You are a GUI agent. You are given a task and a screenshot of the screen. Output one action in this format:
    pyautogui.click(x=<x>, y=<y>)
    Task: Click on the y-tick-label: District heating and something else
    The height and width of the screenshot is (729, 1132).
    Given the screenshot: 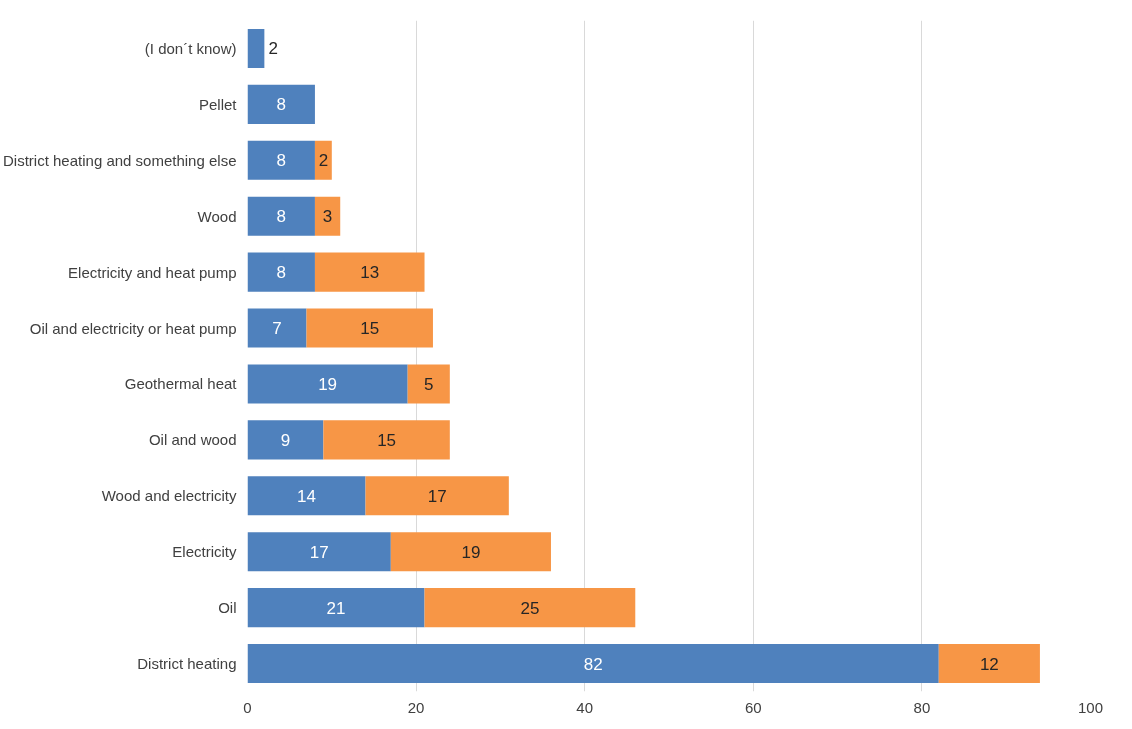 What is the action you would take?
    pyautogui.click(x=120, y=160)
    